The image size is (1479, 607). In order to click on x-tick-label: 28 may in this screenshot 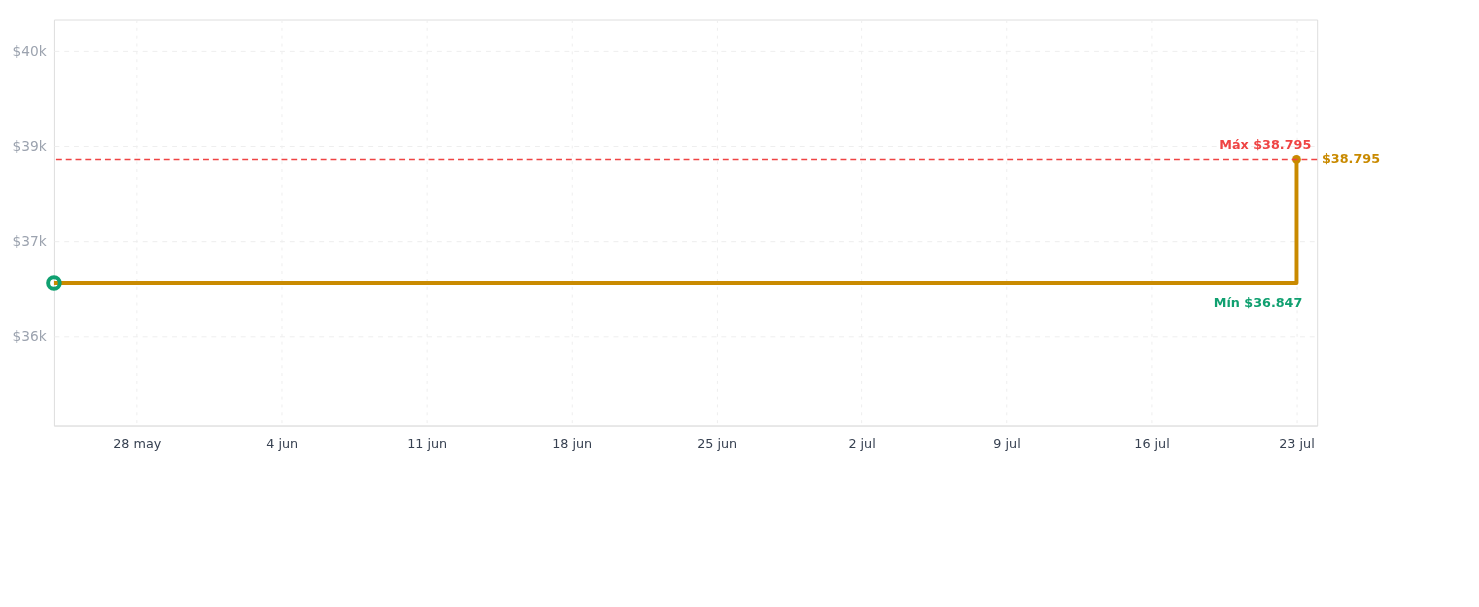, I will do `click(137, 443)`.